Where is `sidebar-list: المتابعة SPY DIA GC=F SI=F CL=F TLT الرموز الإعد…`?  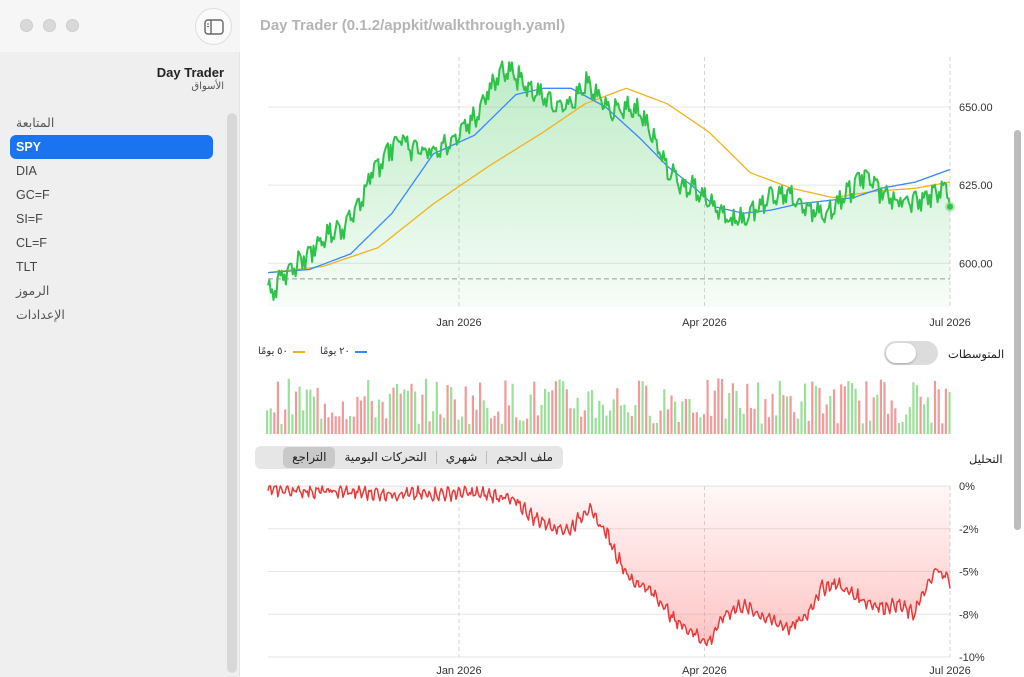 sidebar-list: المتابعة SPY DIA GC=F SI=F CL=F TLT الرموز الإعد… is located at coordinates (111, 219).